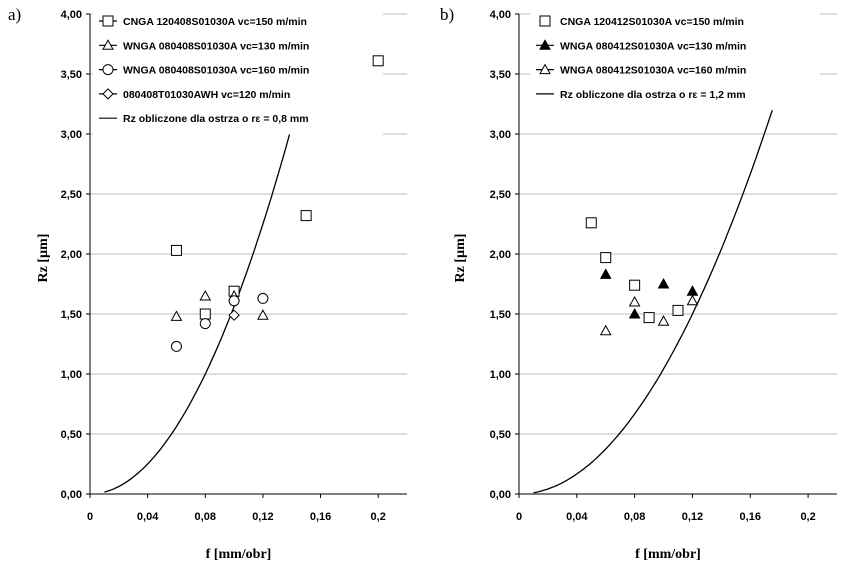 The image size is (845, 567). Describe the element at coordinates (653, 46) in the screenshot. I see `legend-entry: WNGA 080412S01030A vc=130 m/min` at that location.